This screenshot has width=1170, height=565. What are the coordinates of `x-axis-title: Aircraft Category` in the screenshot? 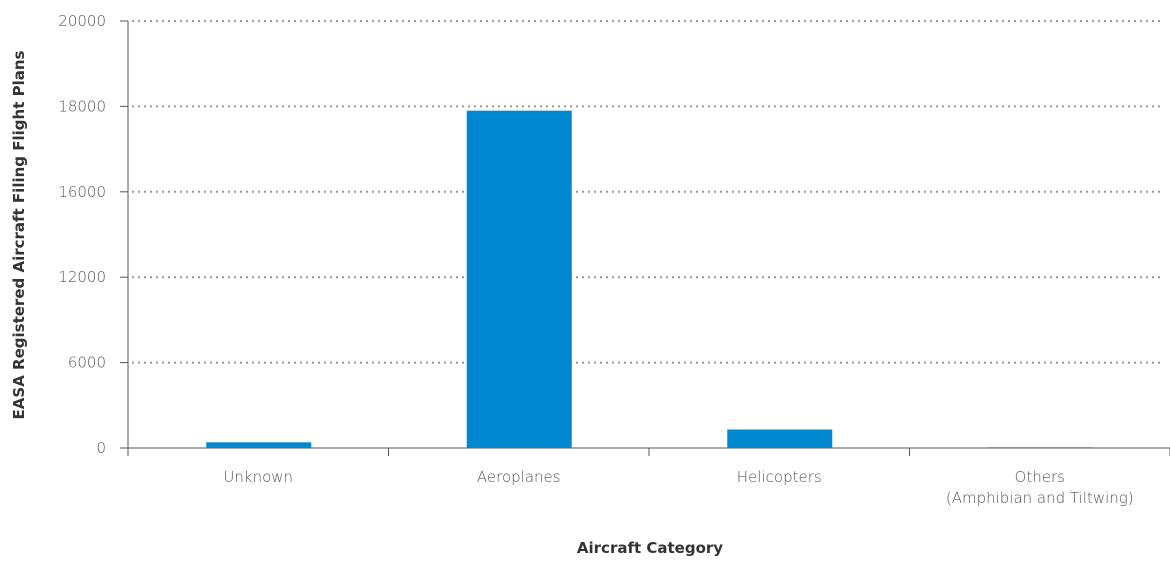 It's located at (650, 548).